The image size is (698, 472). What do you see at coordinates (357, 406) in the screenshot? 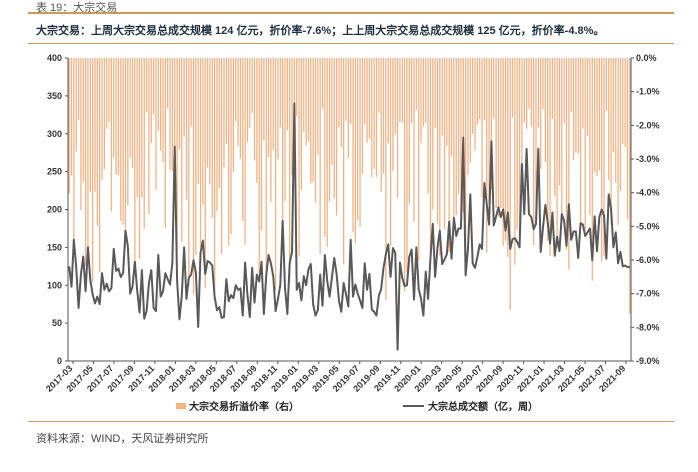
I see `legend: 大宗交易折溢价率（右） 大宗总成交额（亿，周）` at bounding box center [357, 406].